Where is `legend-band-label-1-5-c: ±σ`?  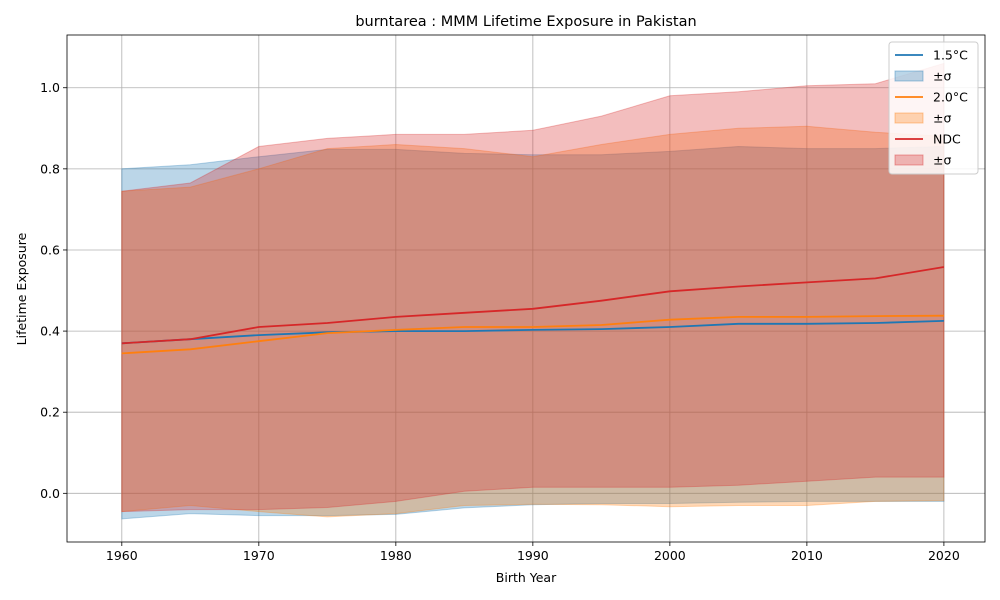
legend-band-label-1-5-c: ±σ is located at coordinates (942, 76).